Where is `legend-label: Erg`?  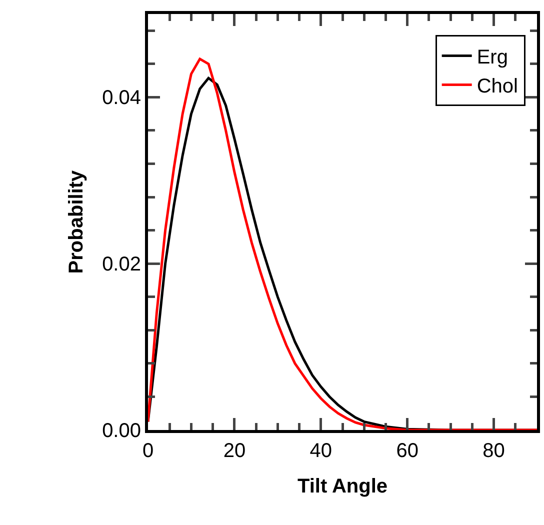
legend-label: Erg is located at coordinates (492, 57).